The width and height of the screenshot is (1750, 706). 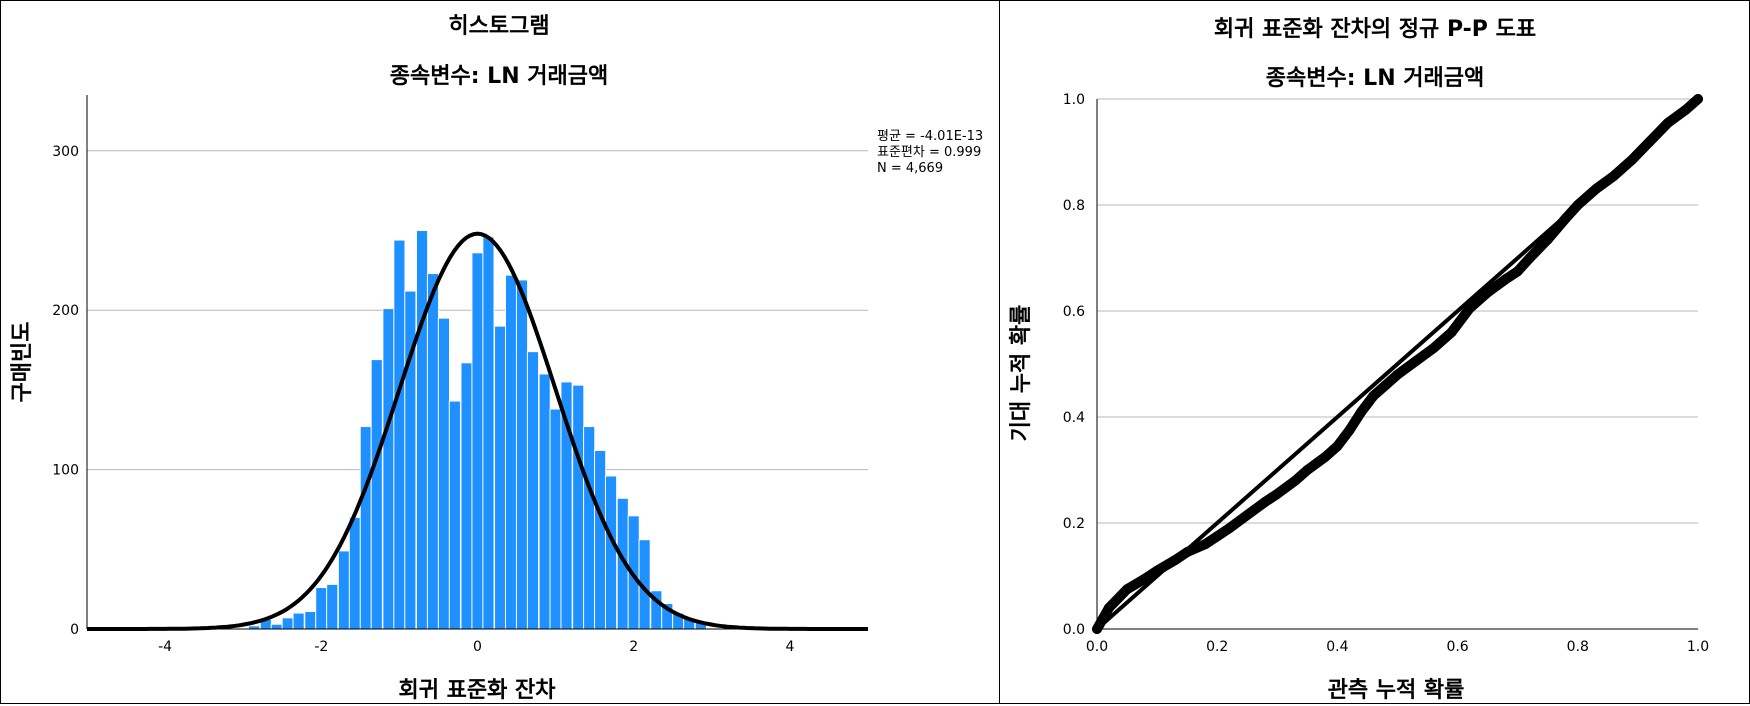 What do you see at coordinates (1337, 647) in the screenshot?
I see `x-tick-label: 0.4` at bounding box center [1337, 647].